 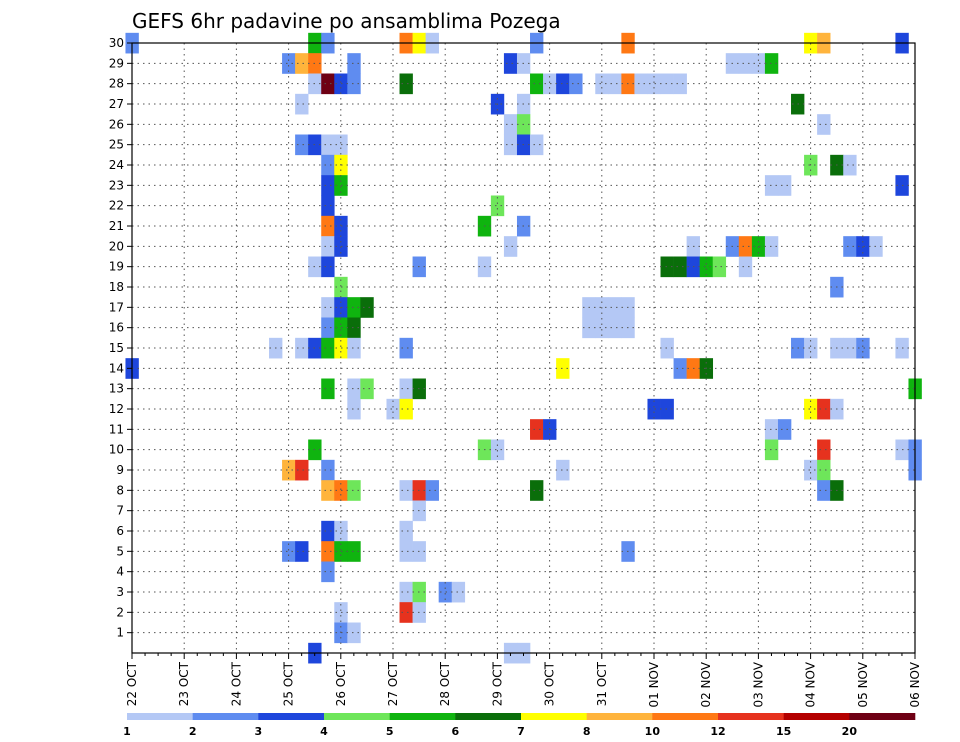 What do you see at coordinates (116, 409) in the screenshot?
I see `y-tick-label: 12` at bounding box center [116, 409].